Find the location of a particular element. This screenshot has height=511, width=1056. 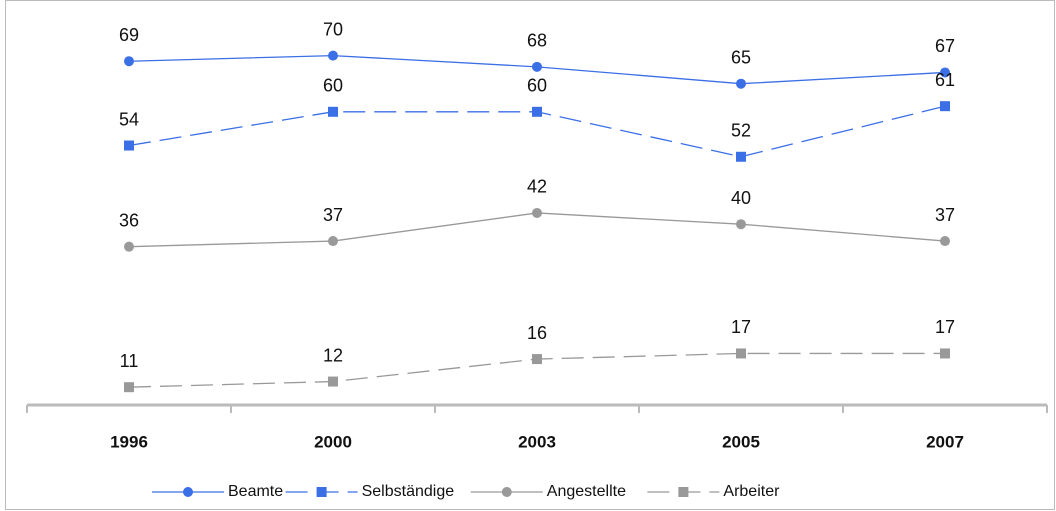

data-label: 70 is located at coordinates (333, 29).